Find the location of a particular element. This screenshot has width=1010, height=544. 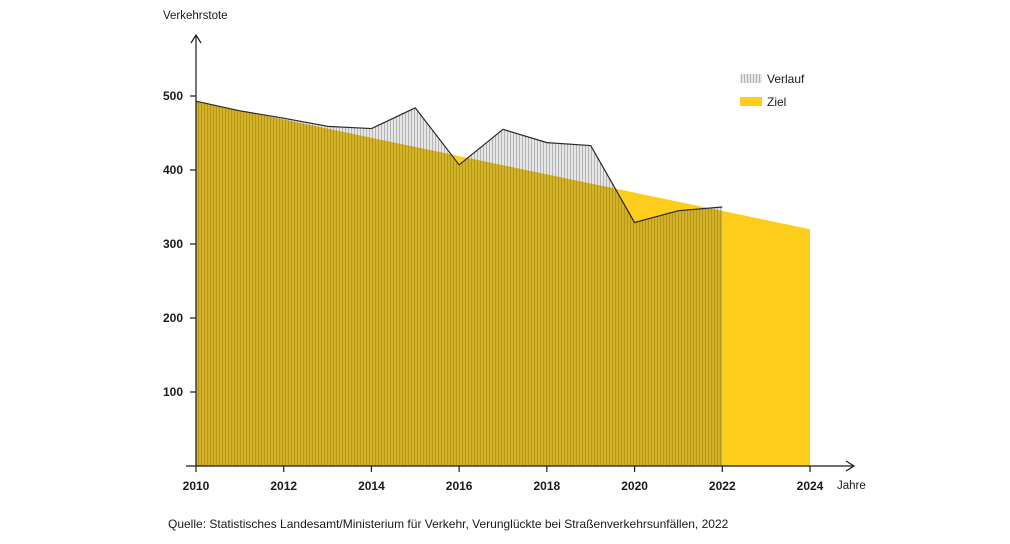

y-tick-label-100: 100 is located at coordinates (173, 392).